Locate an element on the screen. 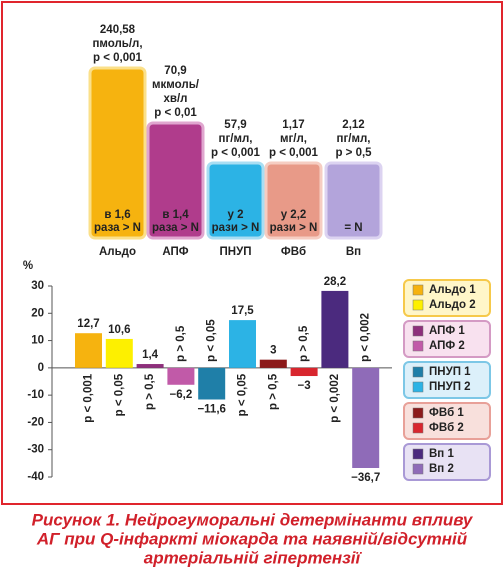 The width and height of the screenshot is (504, 577). category-label: ФВб is located at coordinates (293, 252).